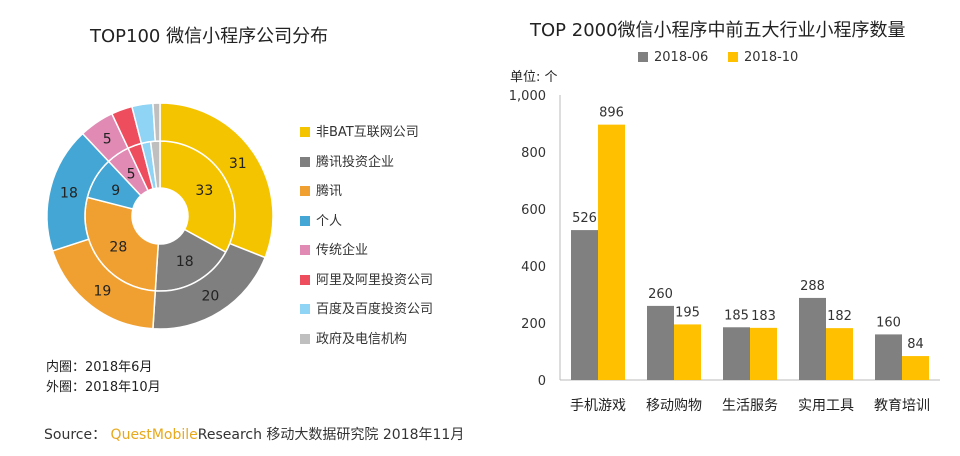 Image resolution: width=960 pixels, height=456 pixels. What do you see at coordinates (99, 367) in the screenshot?
I see `inner-ring-note: 内圈：2018年6月` at bounding box center [99, 367].